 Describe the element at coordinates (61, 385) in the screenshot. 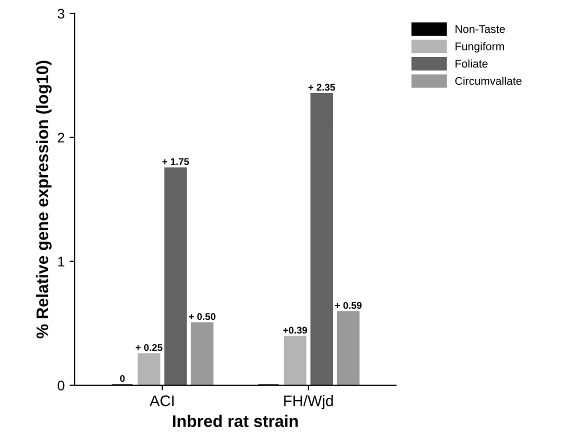

I see `y-tick-label: 0` at that location.